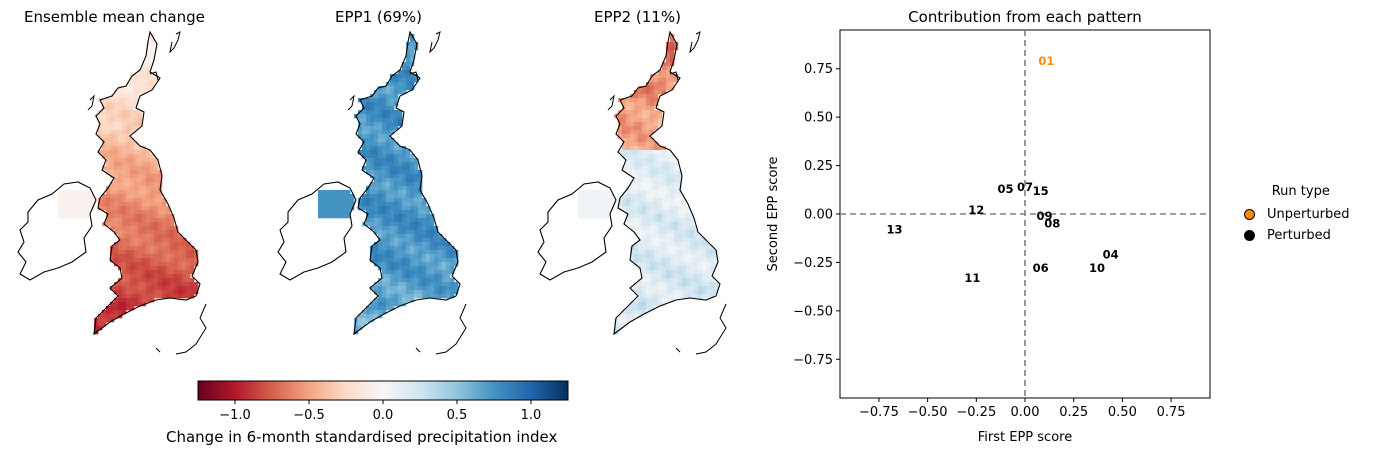 This screenshot has height=454, width=1376. What do you see at coordinates (1025, 412) in the screenshot?
I see `x-tick-label: 0.00` at bounding box center [1025, 412].